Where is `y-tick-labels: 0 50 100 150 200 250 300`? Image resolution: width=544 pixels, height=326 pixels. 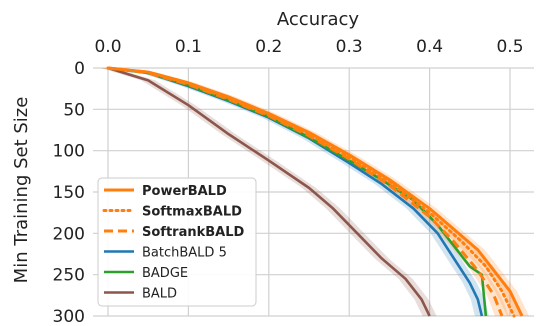 y-tick-labels: 0 50 100 150 200 250 300 is located at coordinates (69, 192).